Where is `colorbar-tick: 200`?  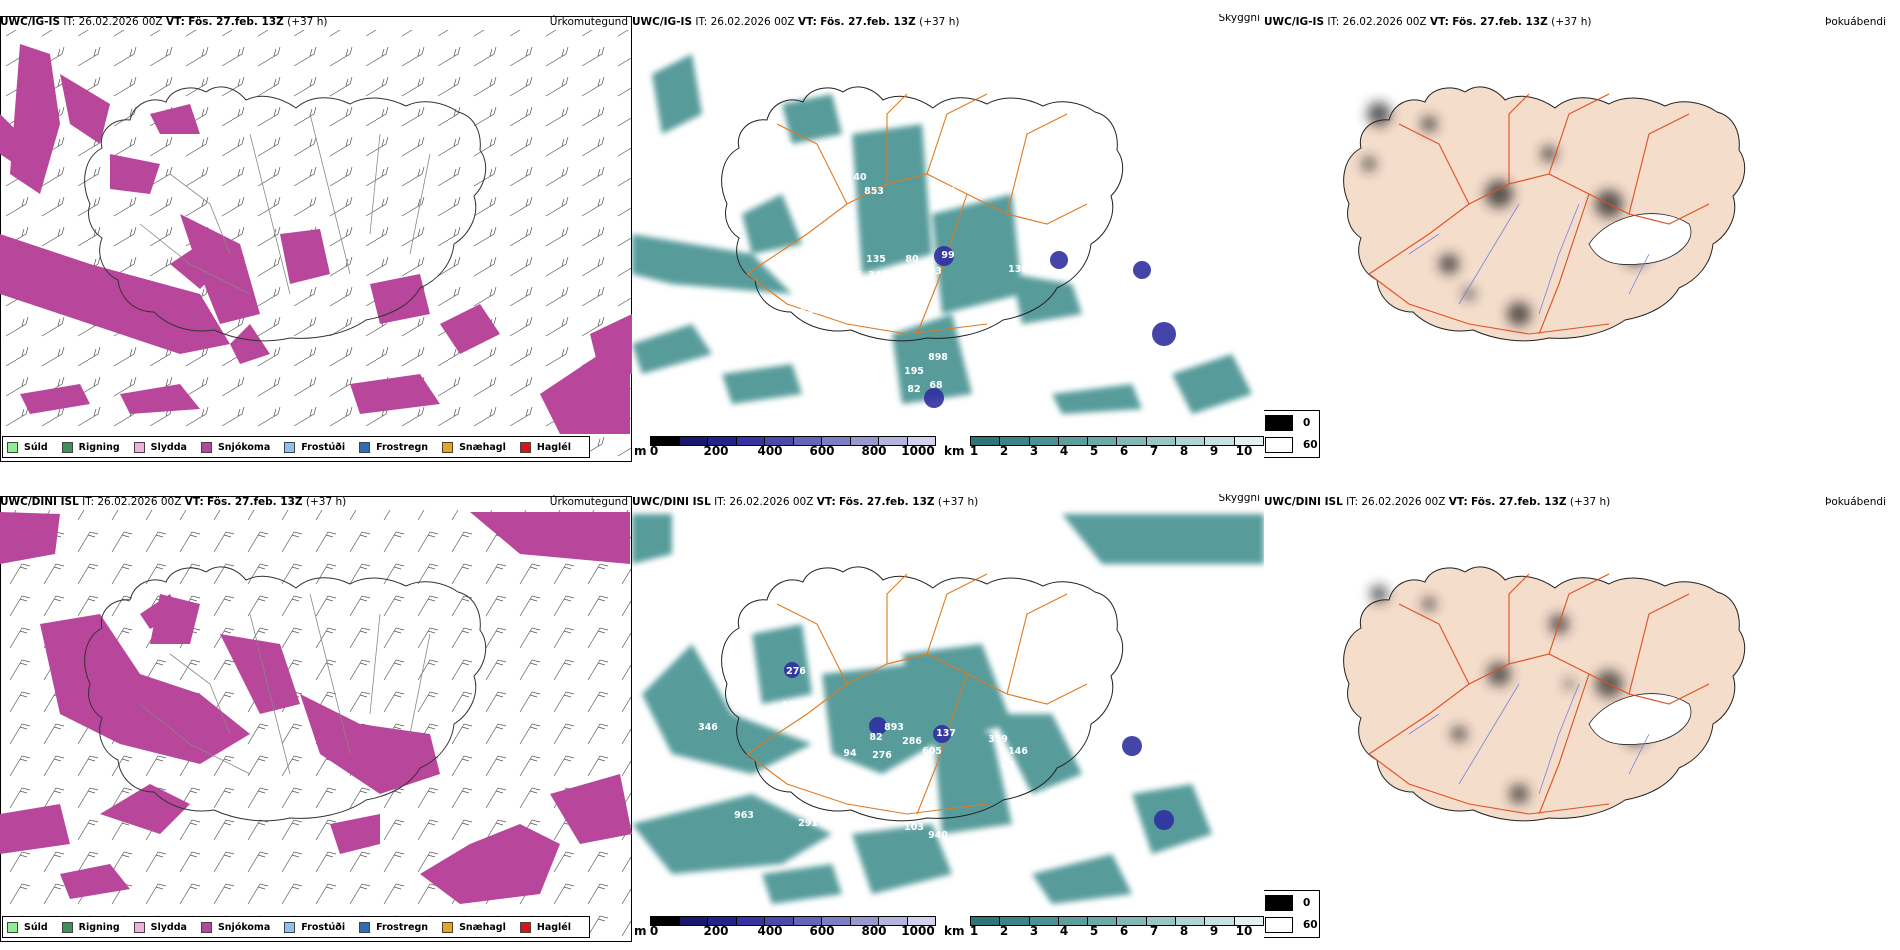 colorbar-tick: 200 is located at coordinates (716, 931).